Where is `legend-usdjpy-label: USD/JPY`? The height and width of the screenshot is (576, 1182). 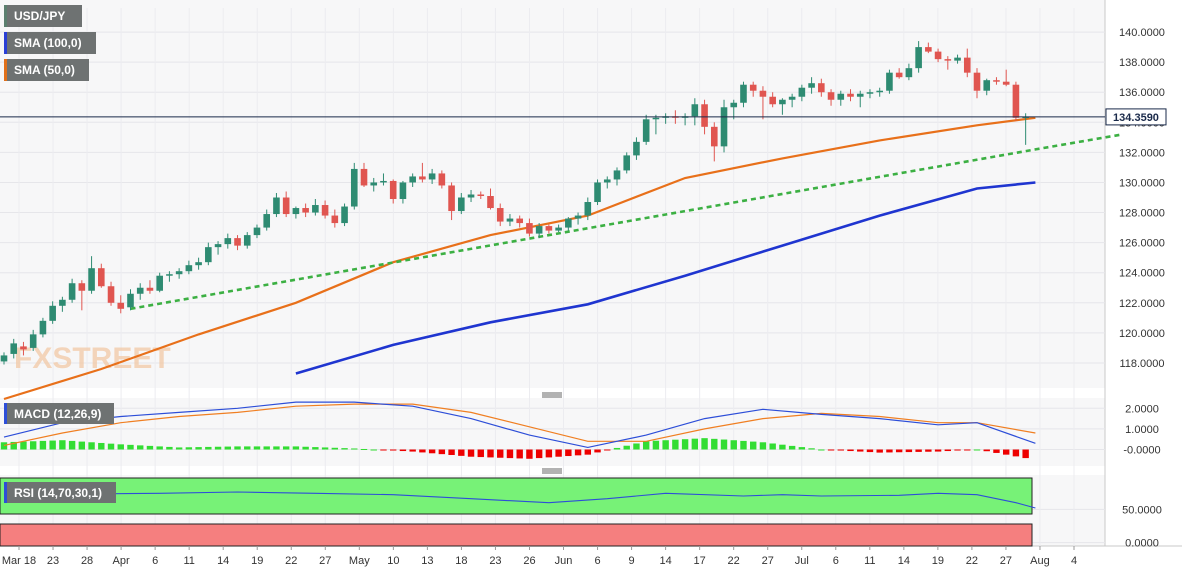
legend-usdjpy-label: USD/JPY is located at coordinates (39, 16).